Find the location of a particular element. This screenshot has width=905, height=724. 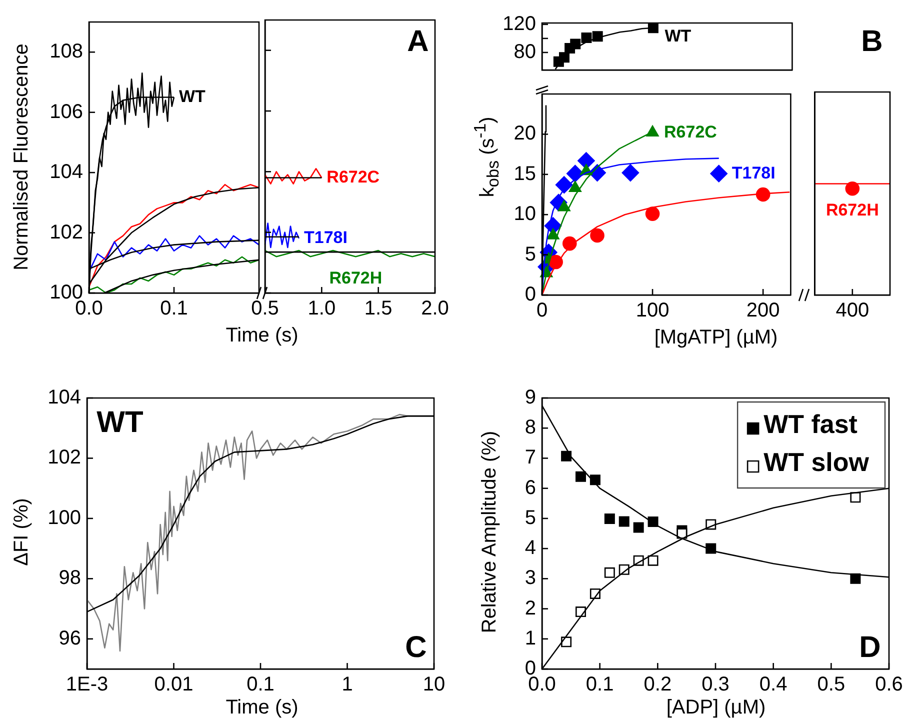

y-tick-label: 15 is located at coordinates (525, 173).